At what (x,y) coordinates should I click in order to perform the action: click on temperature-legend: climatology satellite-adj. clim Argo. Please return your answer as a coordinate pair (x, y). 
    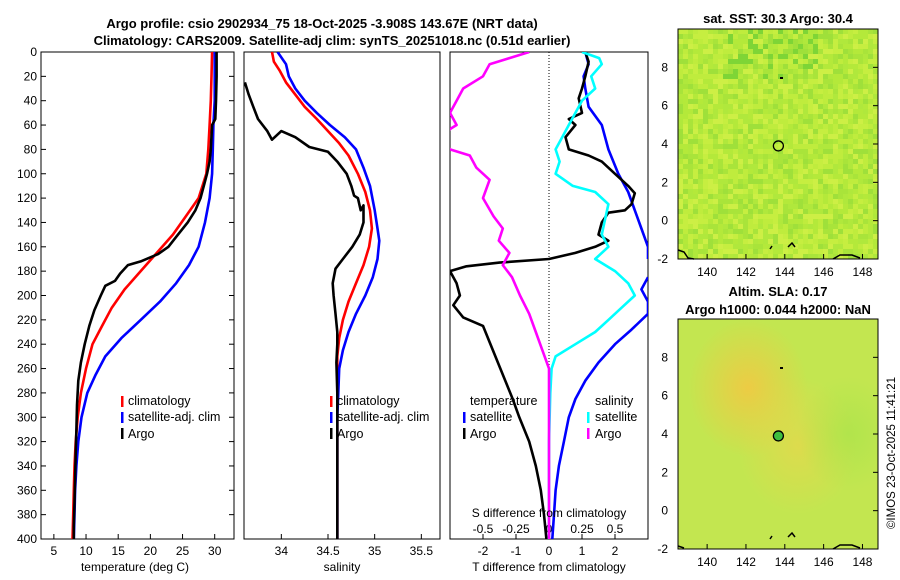
    Looking at the image, I should click on (170, 417).